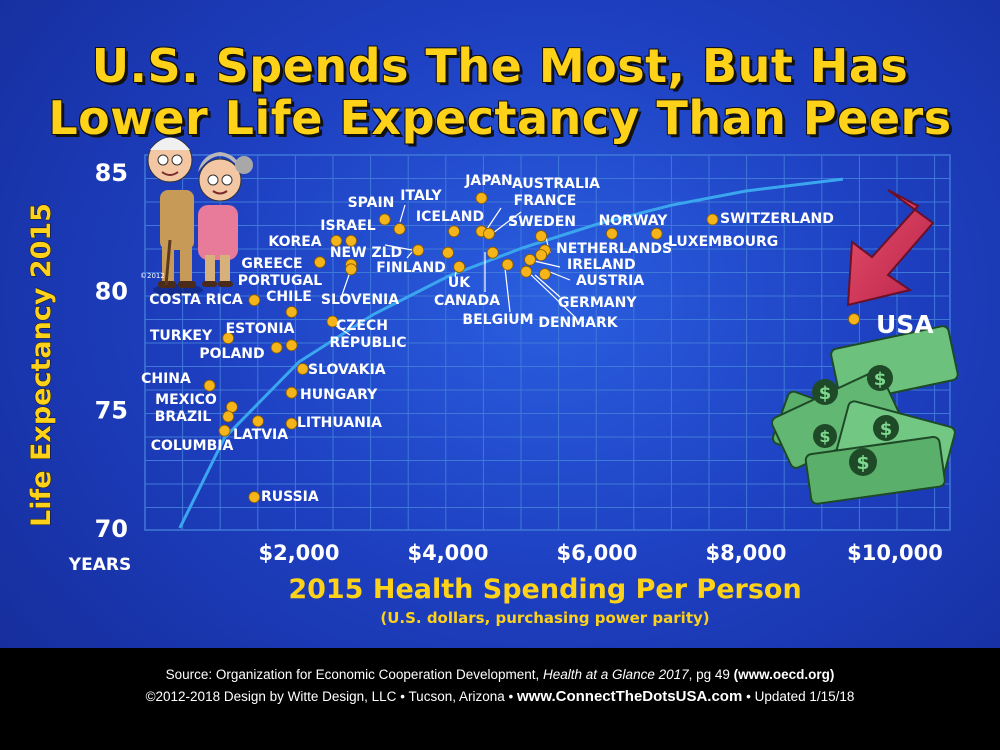  What do you see at coordinates (186, 400) in the screenshot?
I see `label-mexico: MEXICO` at bounding box center [186, 400].